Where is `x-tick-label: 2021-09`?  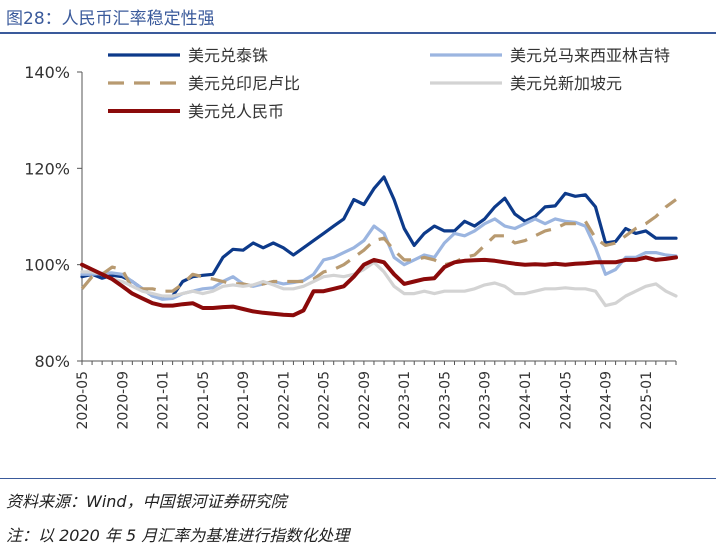
x-tick-label: 2021-09 is located at coordinates (244, 400).